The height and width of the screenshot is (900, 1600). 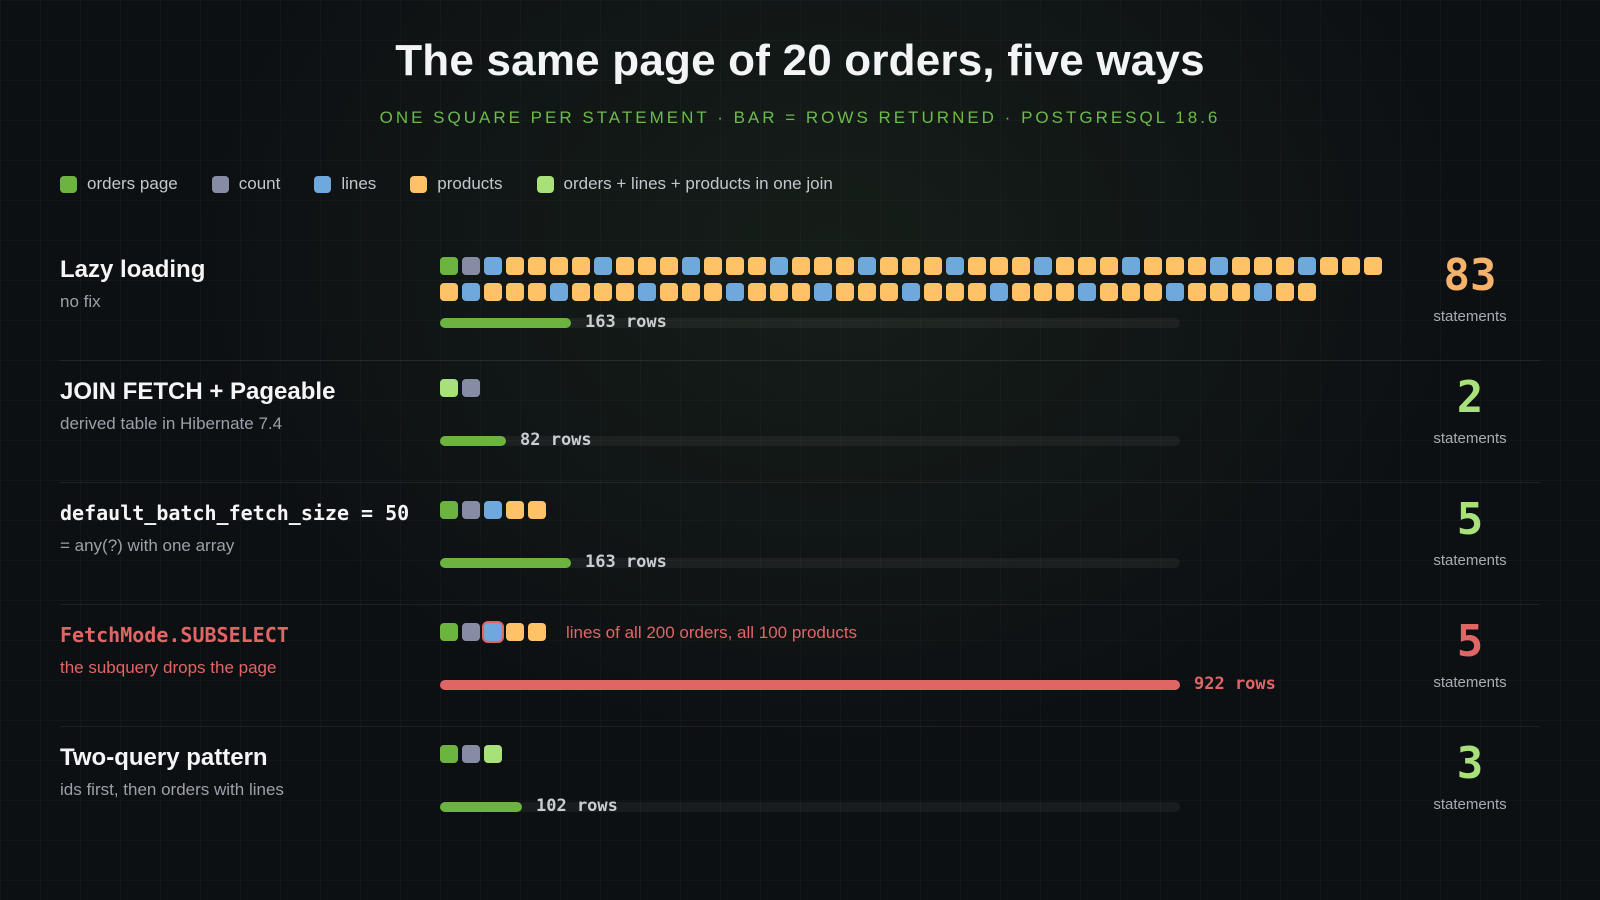 I want to click on approach-subtitle: no fix, so click(x=80, y=301).